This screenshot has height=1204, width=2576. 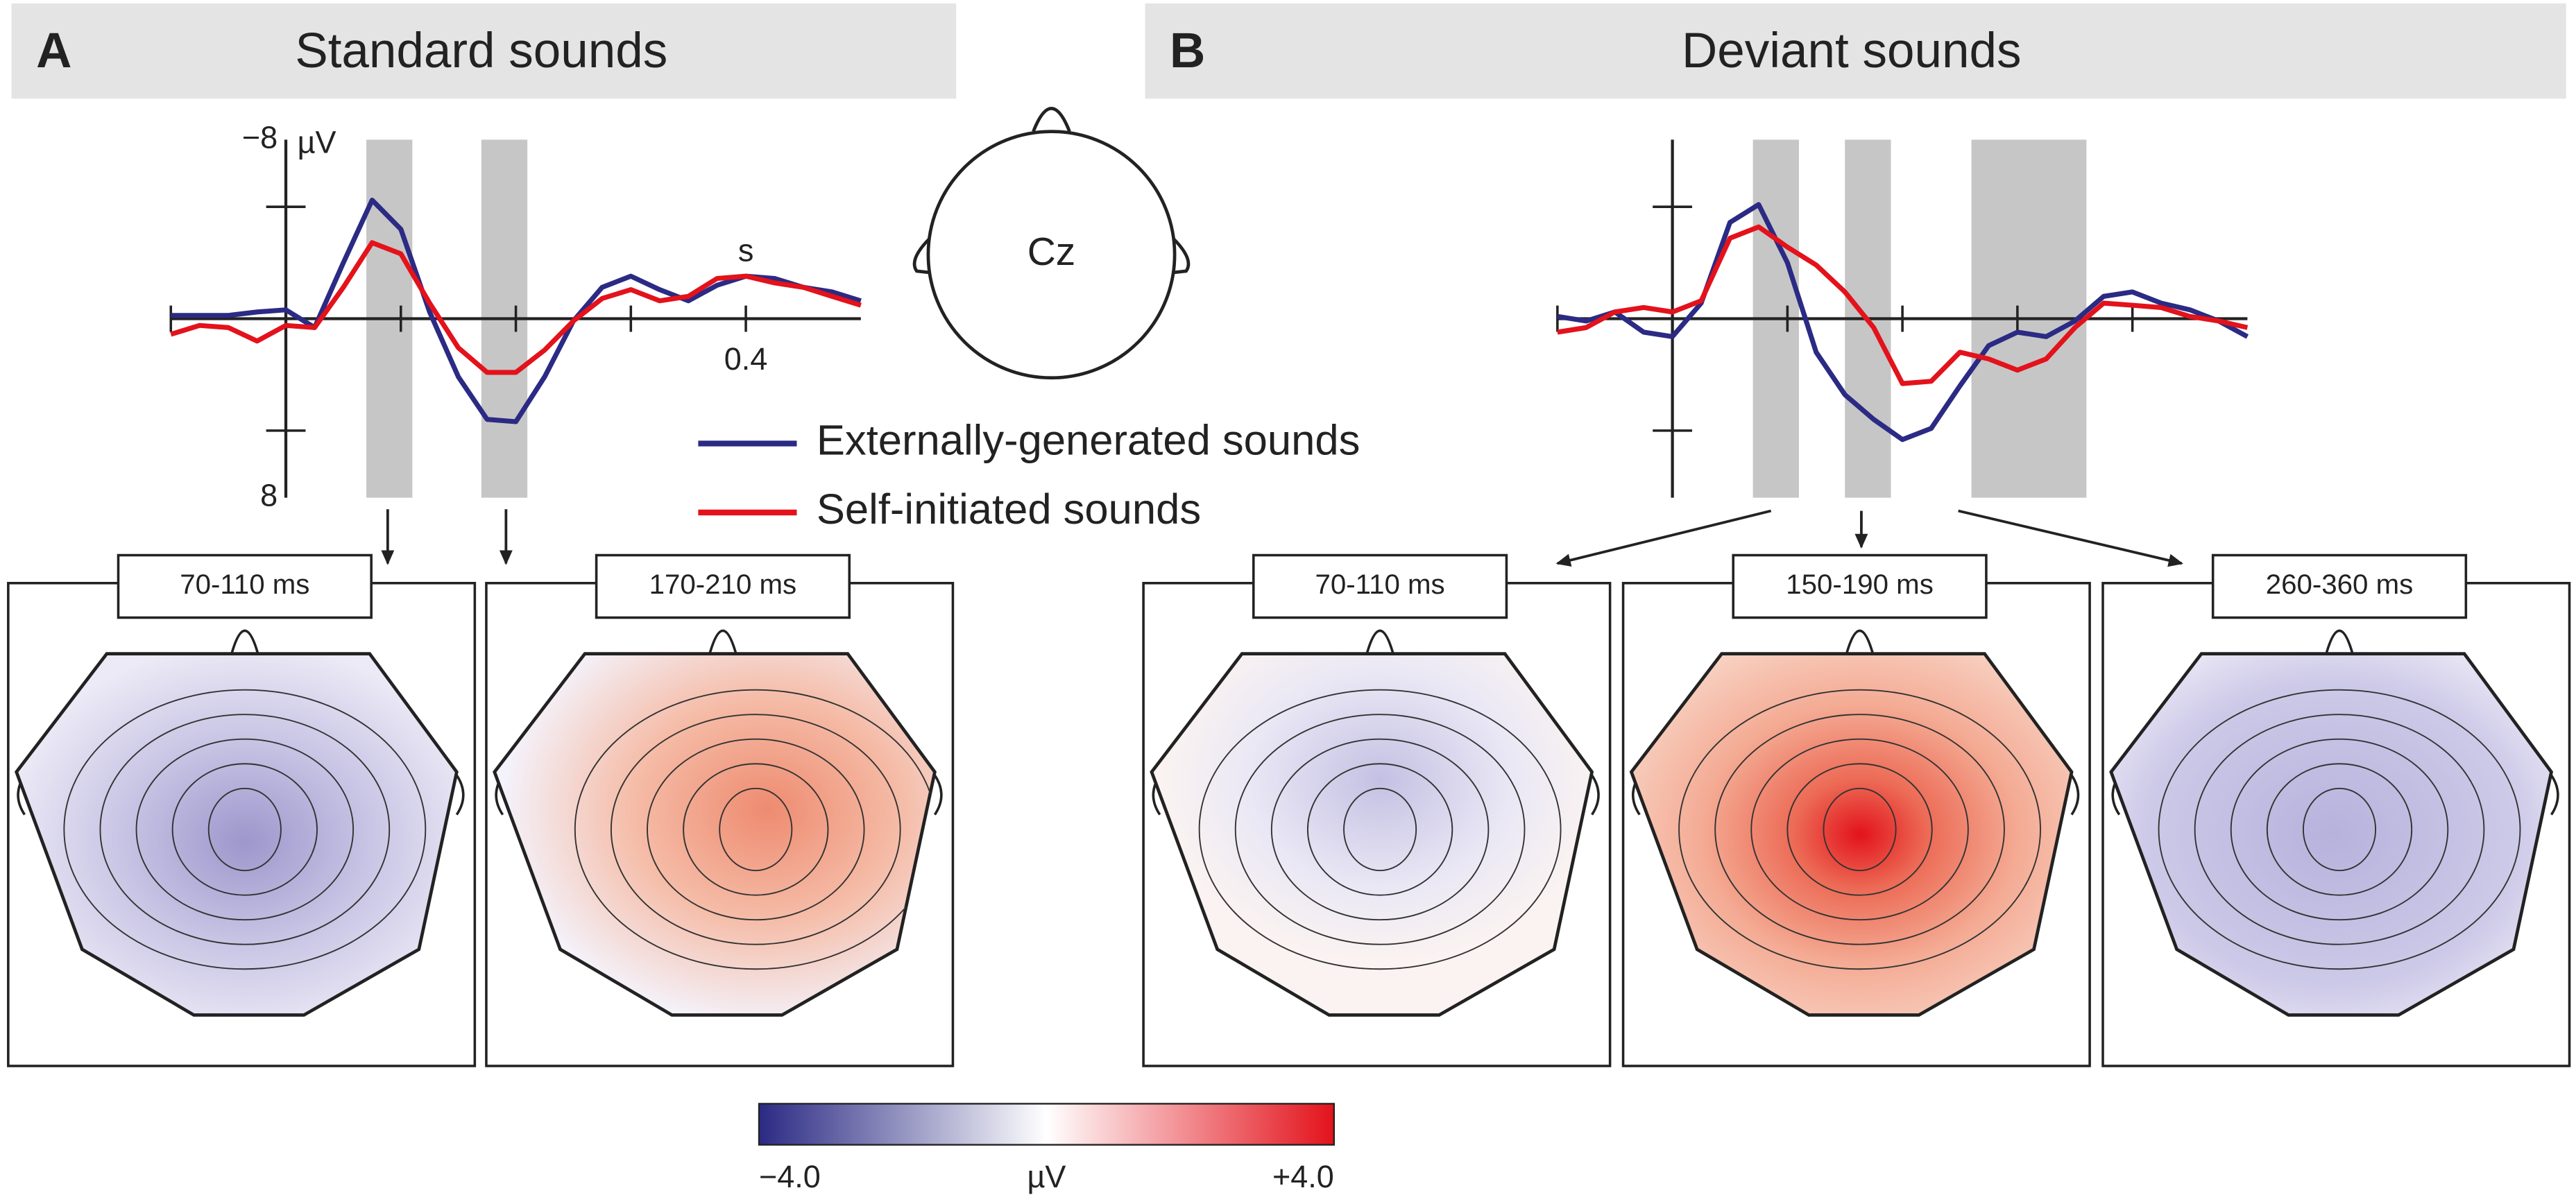 What do you see at coordinates (1282, 538) in the screenshot?
I see `arrows` at bounding box center [1282, 538].